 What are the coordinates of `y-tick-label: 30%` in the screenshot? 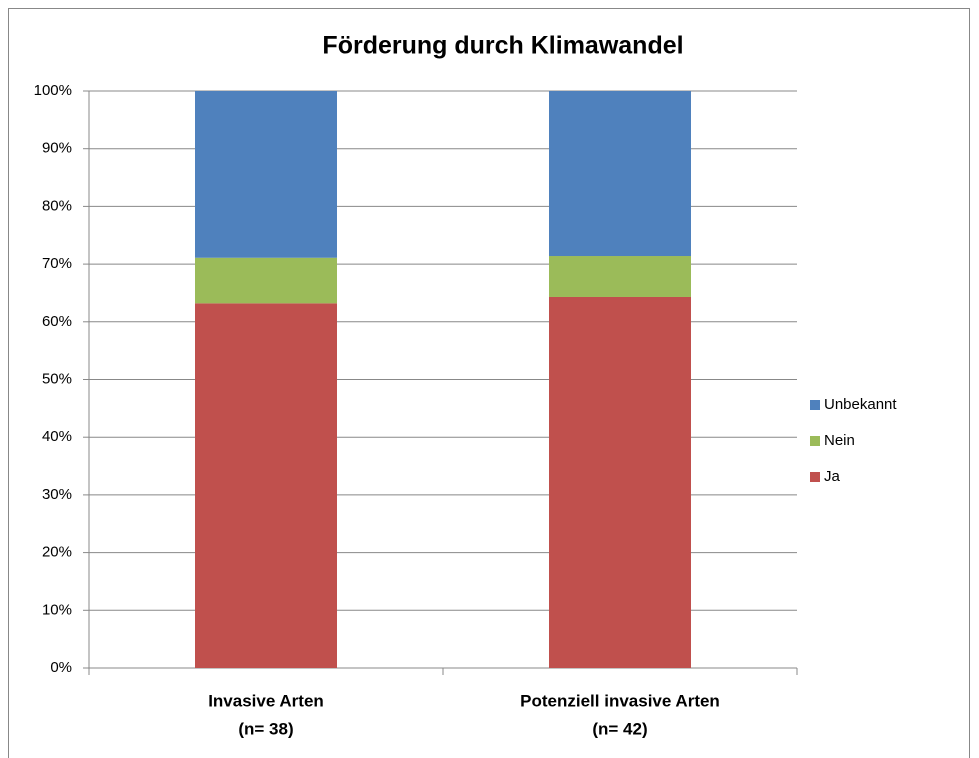 It's located at (57, 494).